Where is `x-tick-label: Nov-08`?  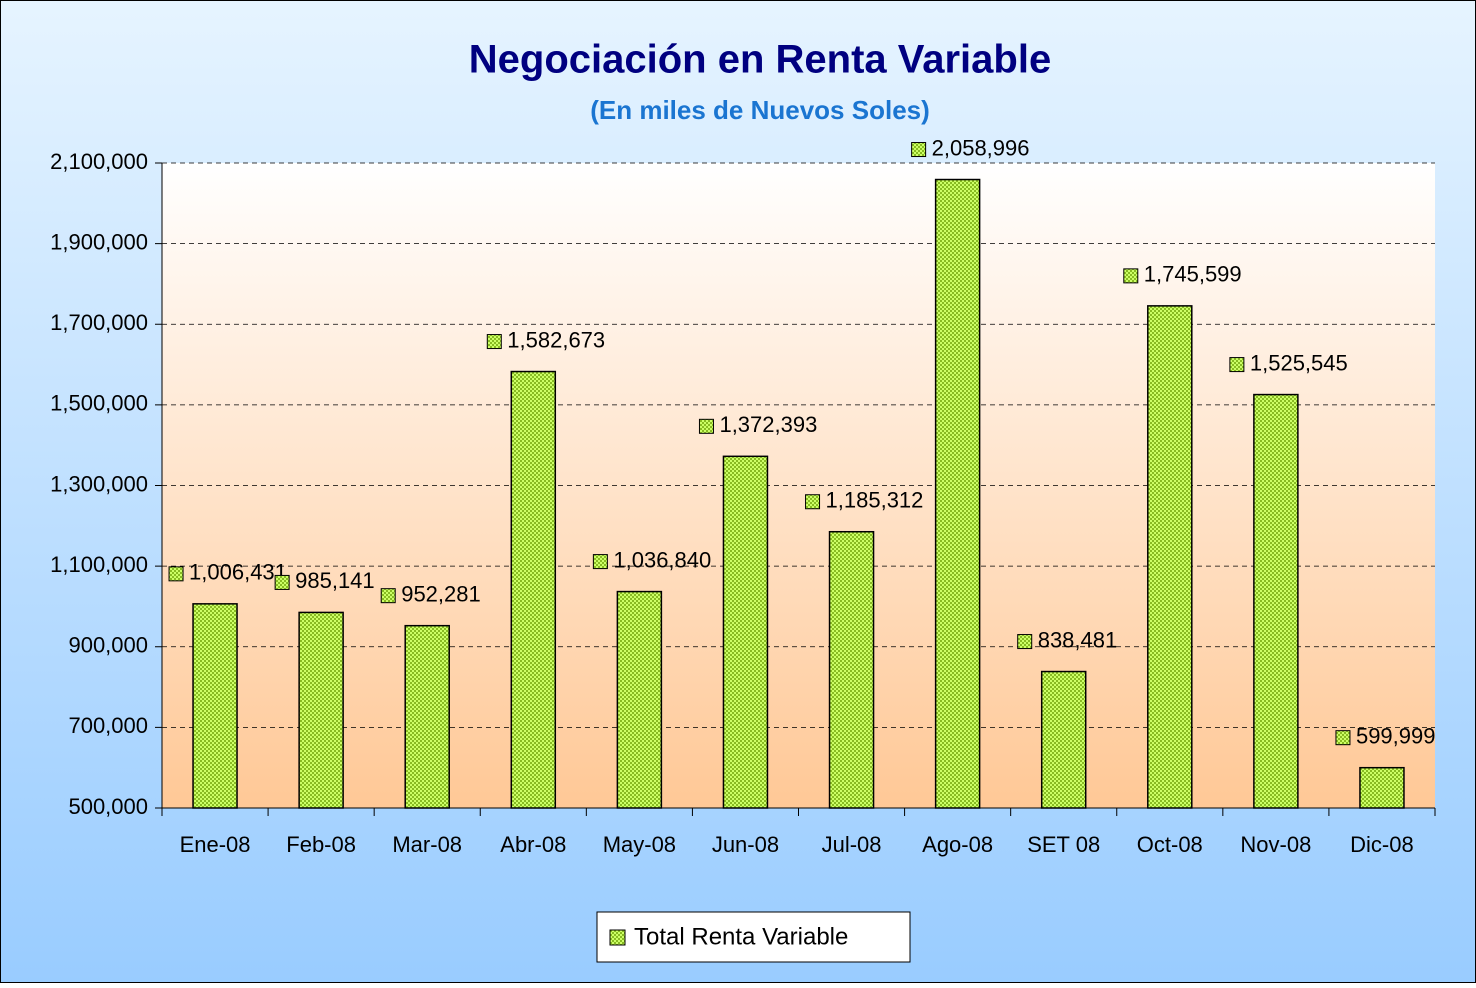
x-tick-label: Nov-08 is located at coordinates (1275, 844).